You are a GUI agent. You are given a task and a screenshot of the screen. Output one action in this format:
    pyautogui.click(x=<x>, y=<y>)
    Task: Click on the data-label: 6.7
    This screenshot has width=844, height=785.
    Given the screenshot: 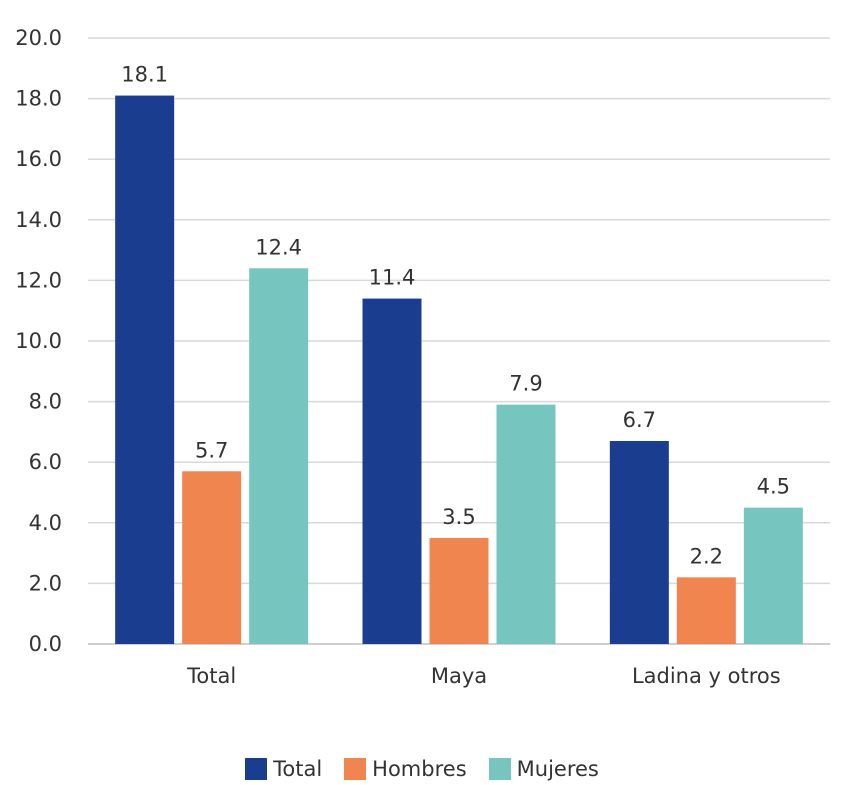 What is the action you would take?
    pyautogui.click(x=639, y=420)
    